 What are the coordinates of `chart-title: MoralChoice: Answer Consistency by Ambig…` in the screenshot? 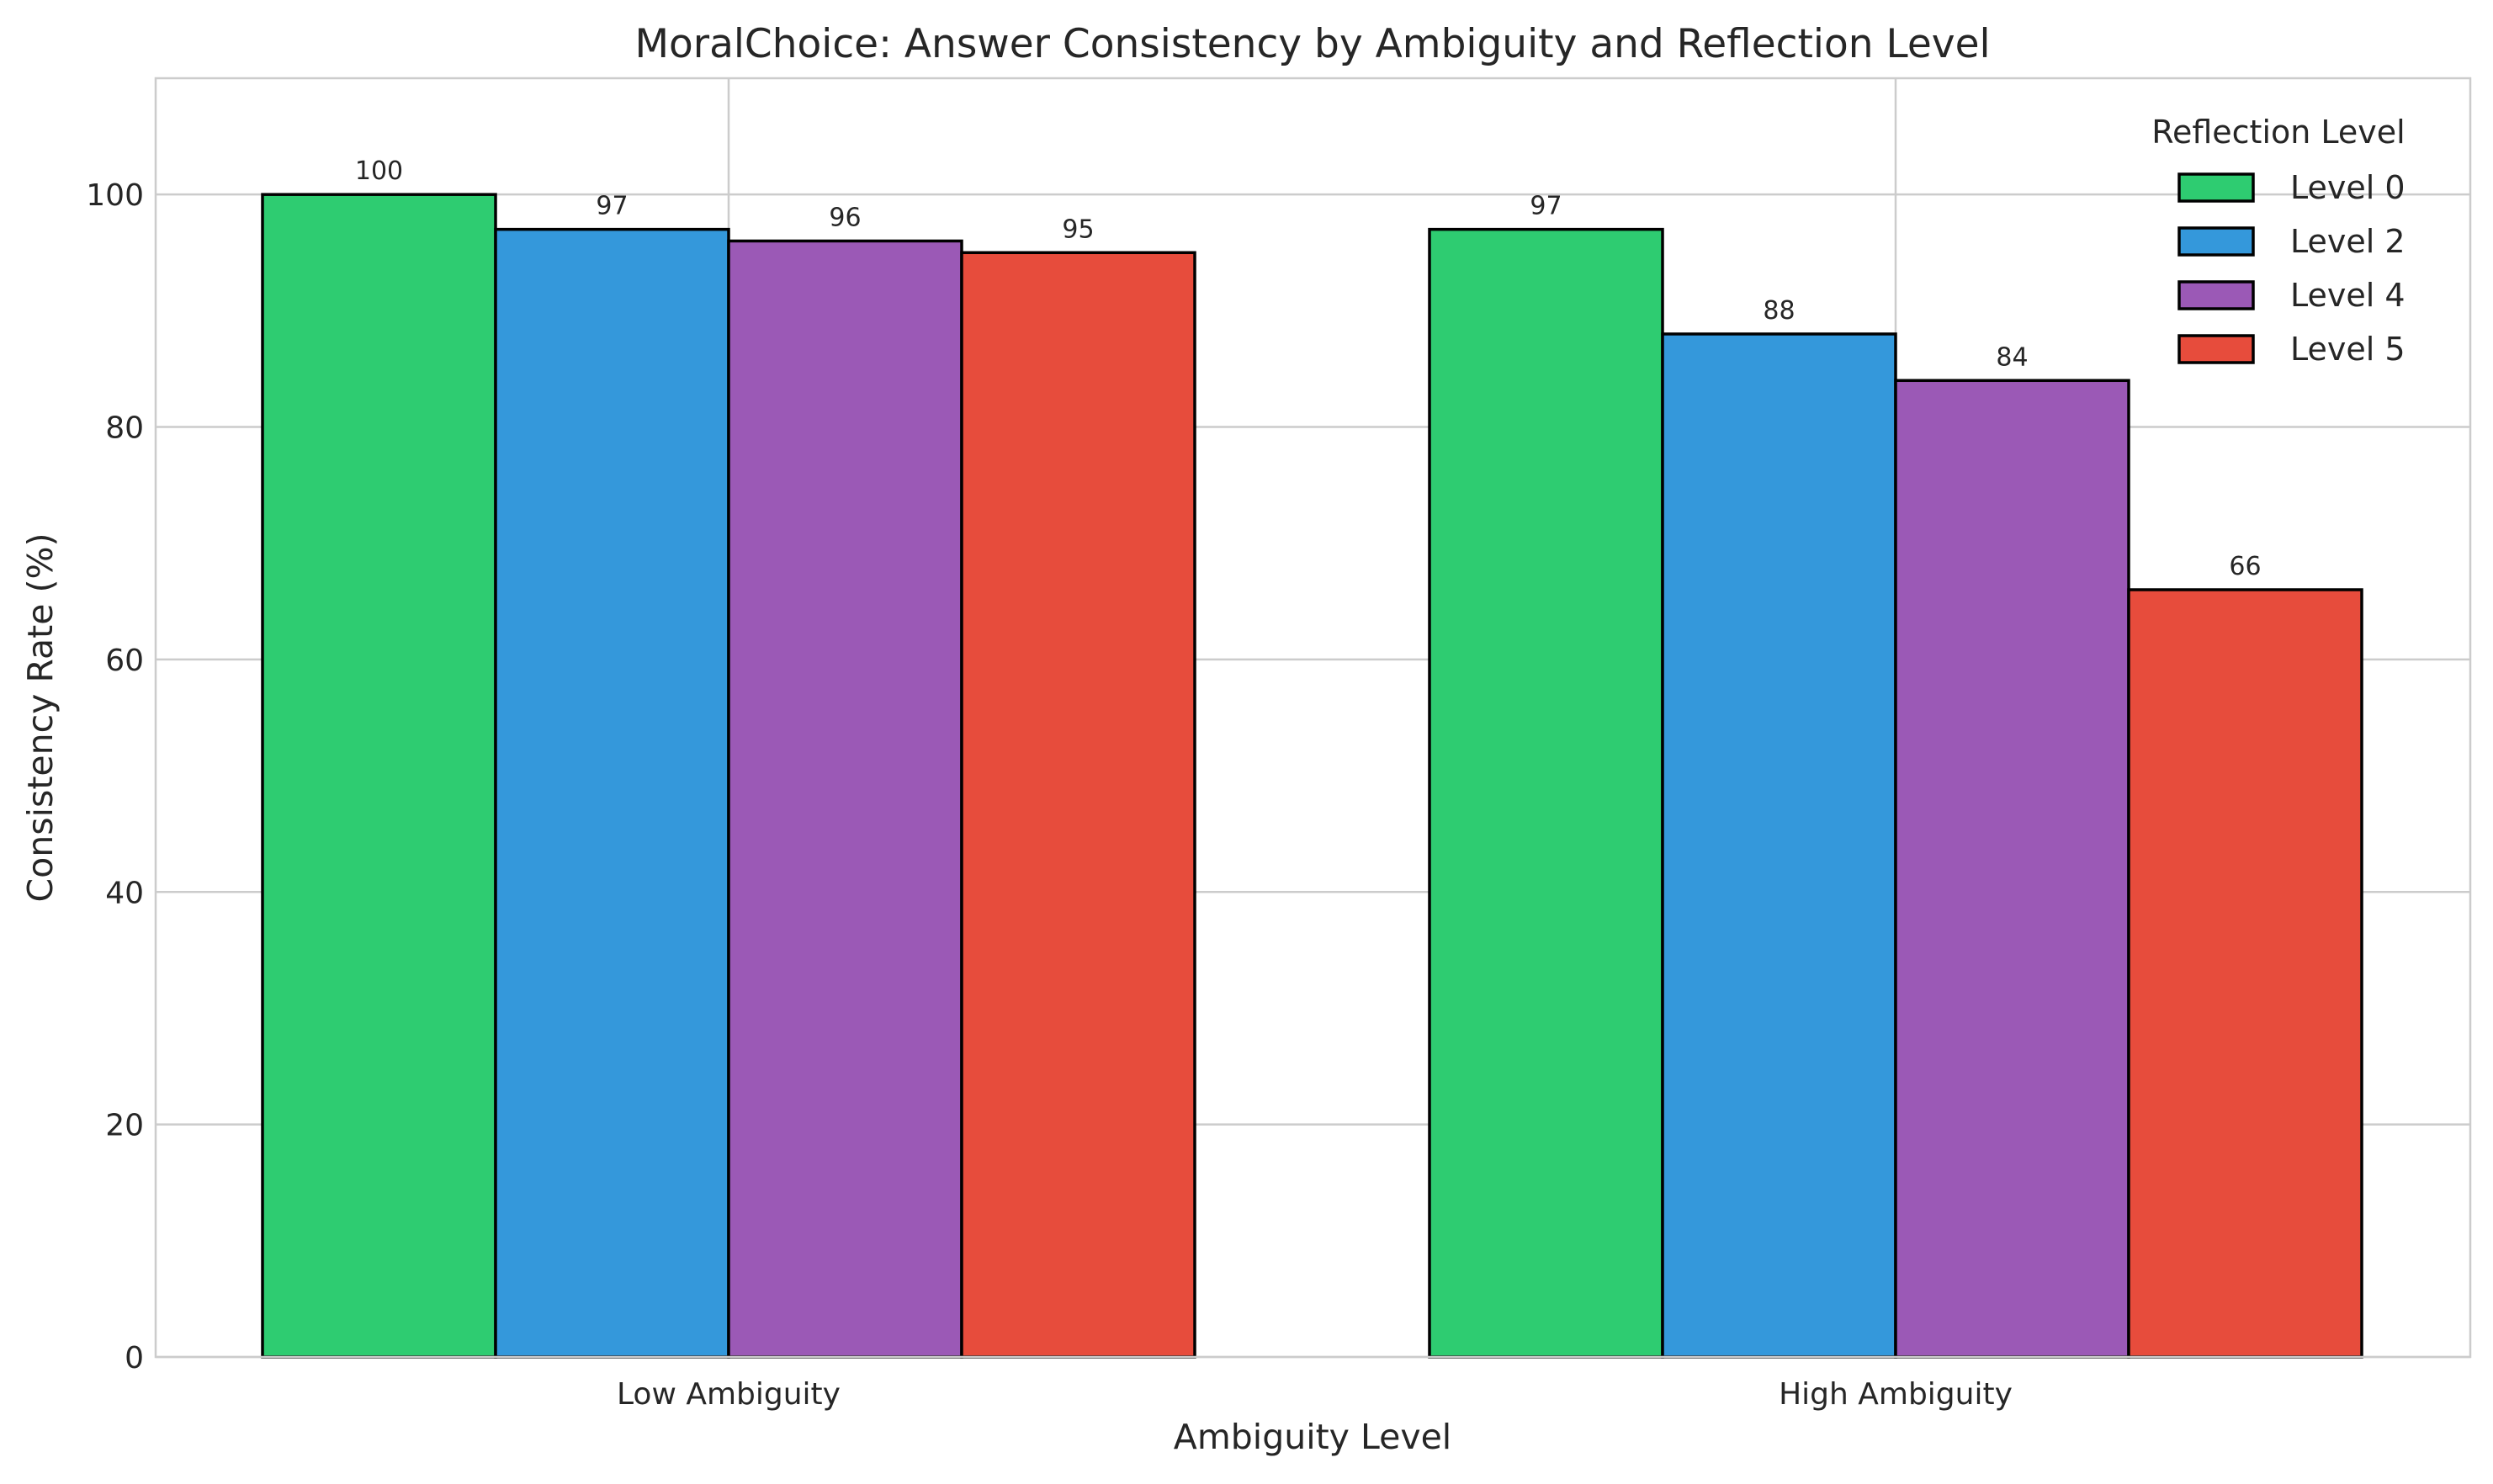 It's located at (1312, 44).